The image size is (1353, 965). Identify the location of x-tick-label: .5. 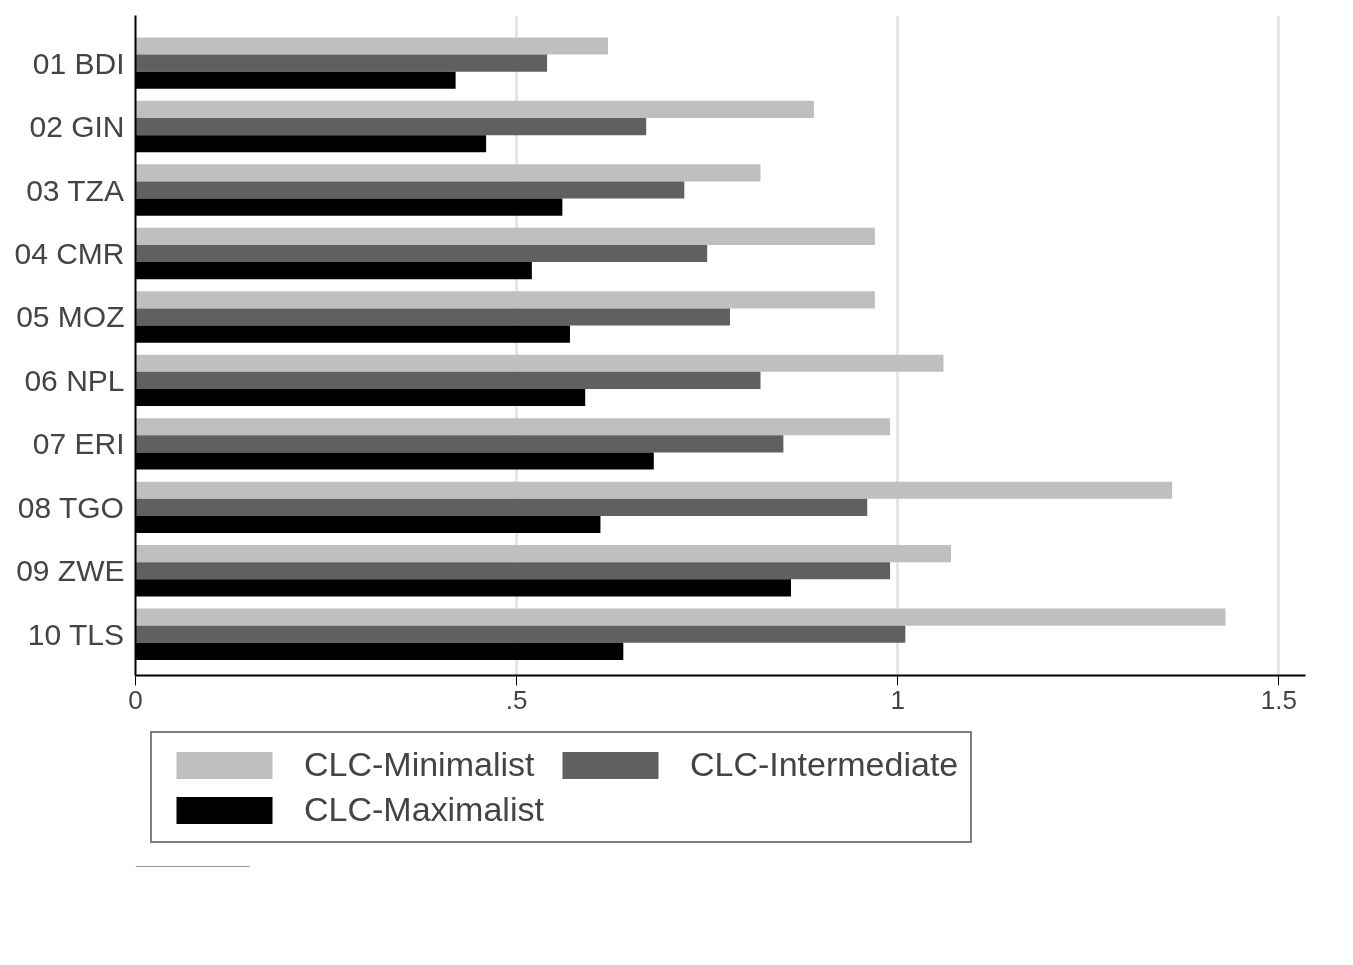
(516, 699).